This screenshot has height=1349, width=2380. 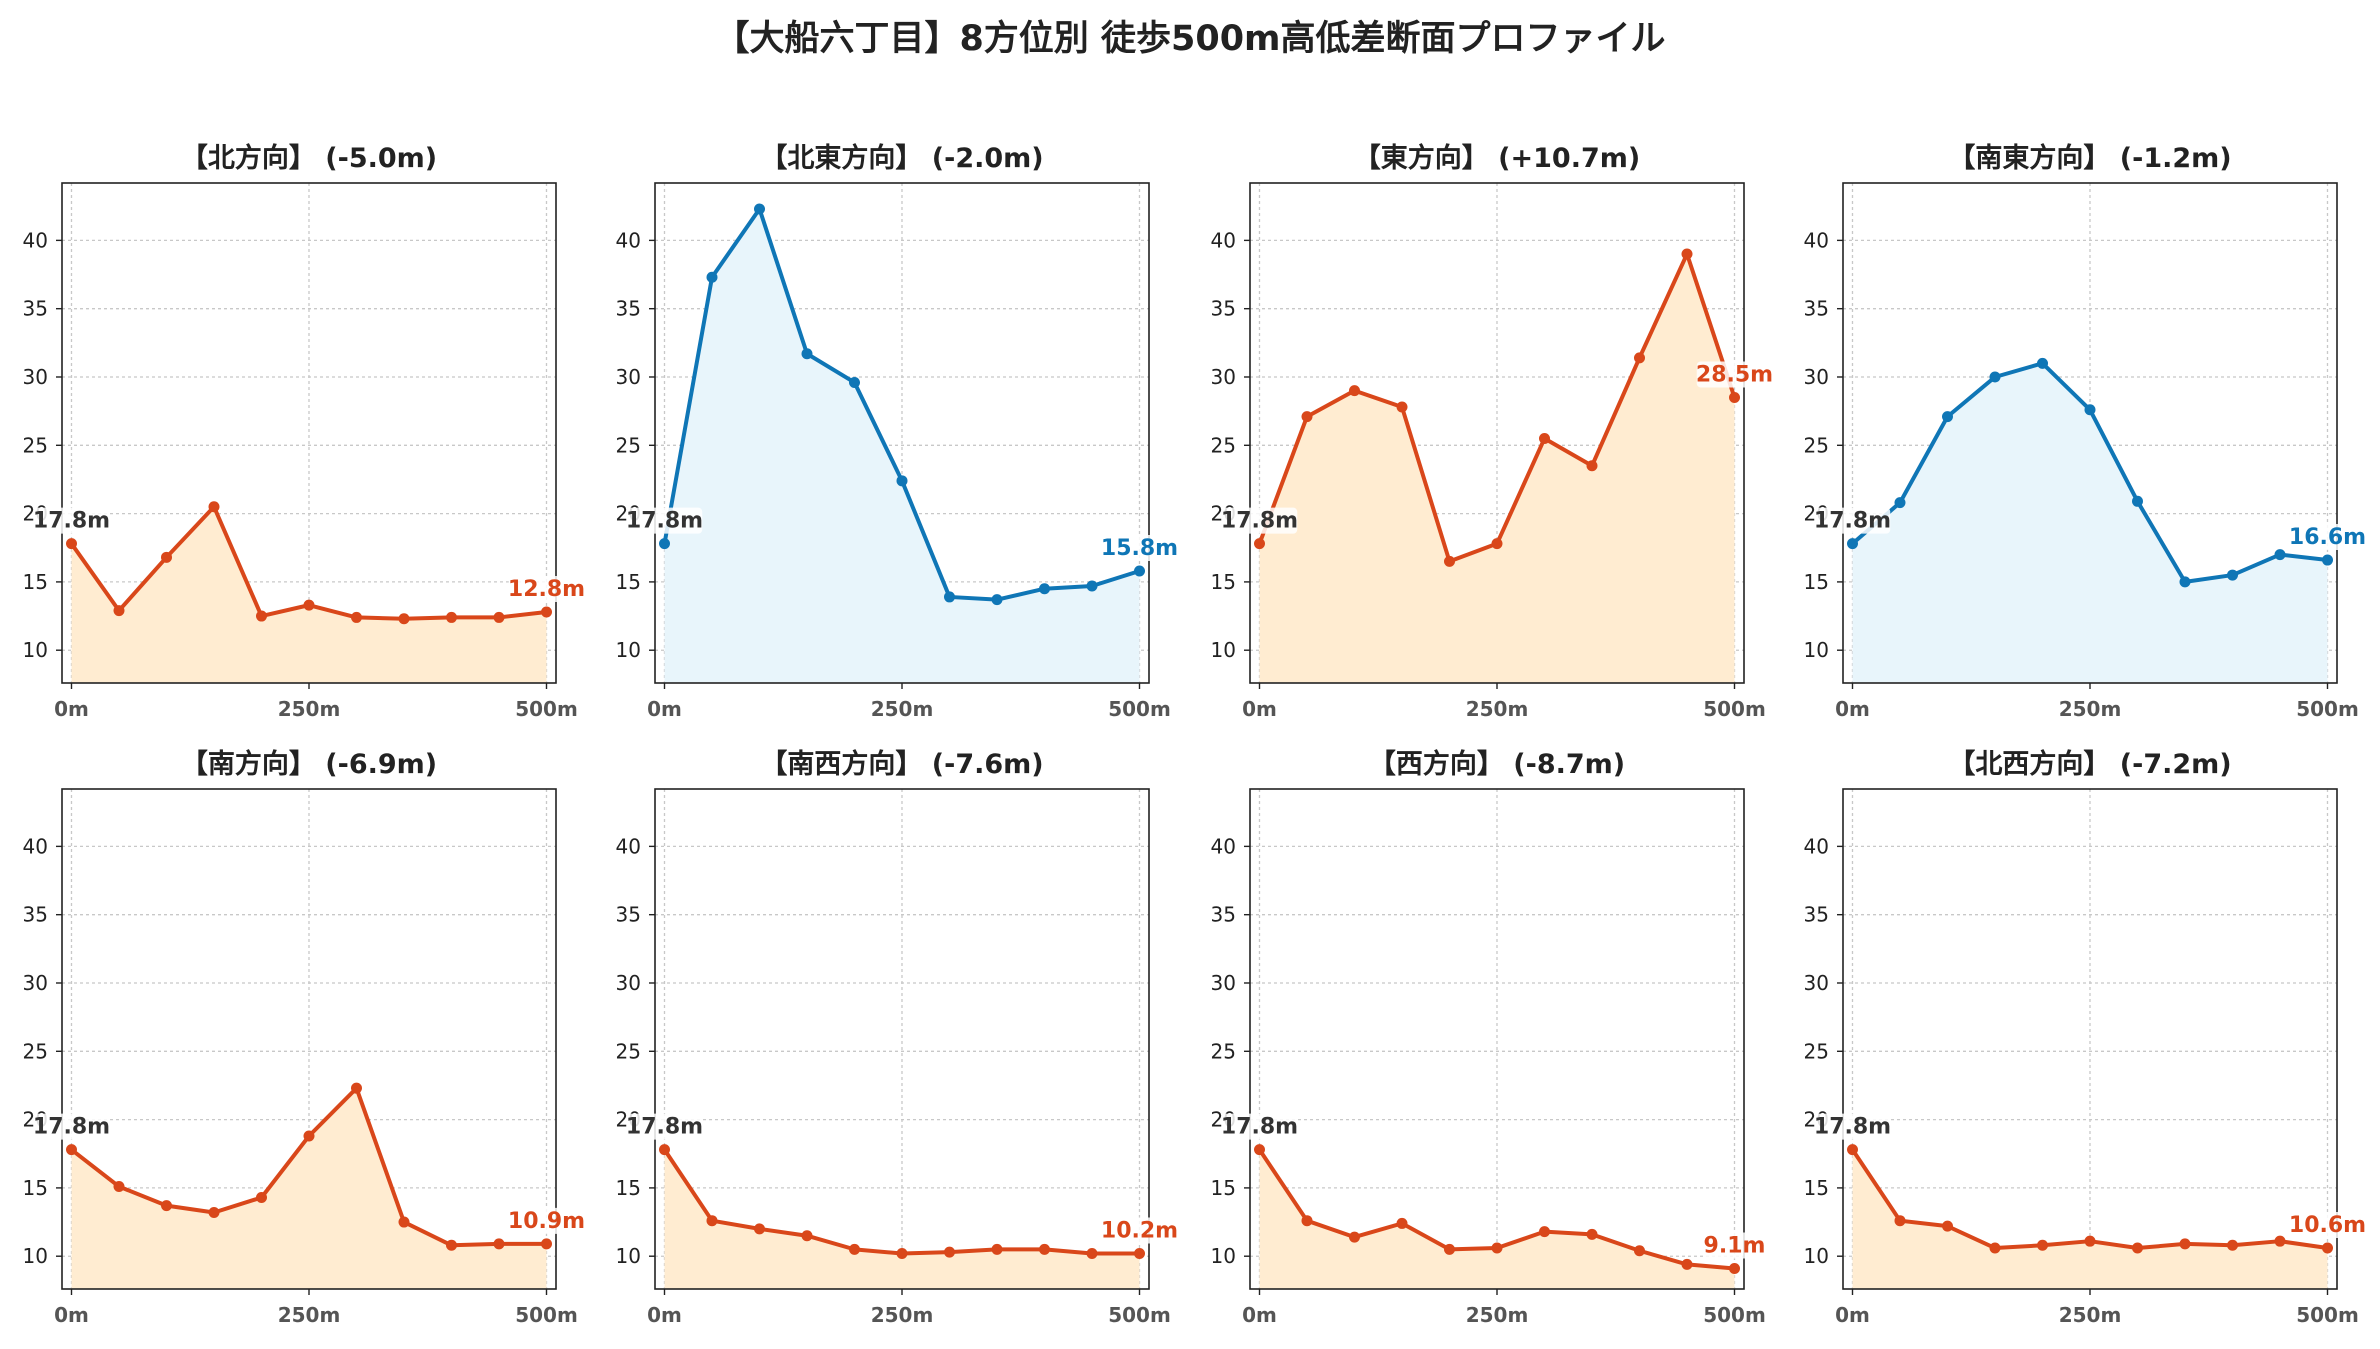 What do you see at coordinates (1139, 548) in the screenshot?
I see `end-elevation-label: 15.8m` at bounding box center [1139, 548].